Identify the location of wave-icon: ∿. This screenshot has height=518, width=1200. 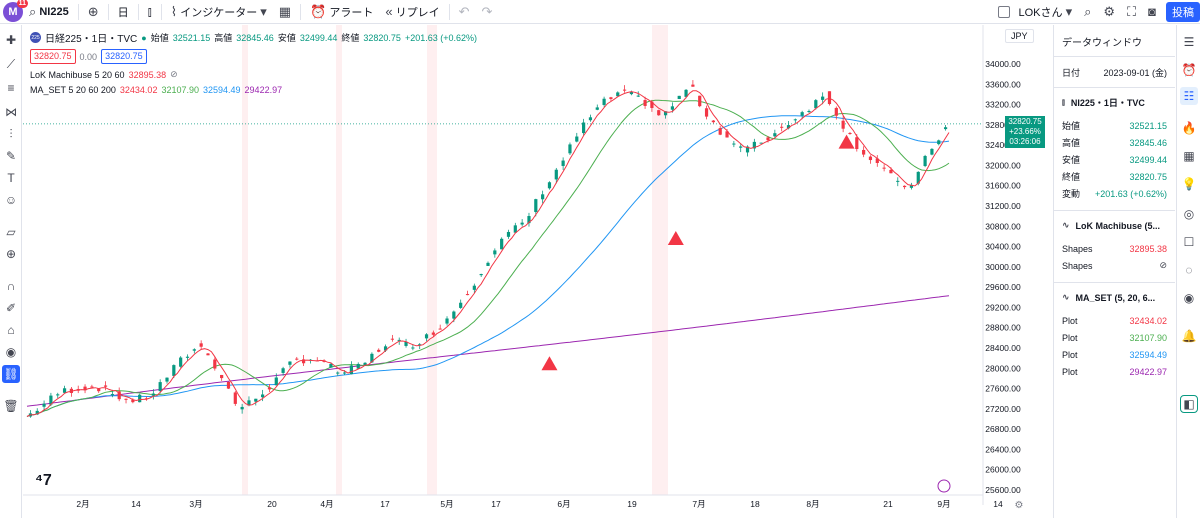
(1066, 225).